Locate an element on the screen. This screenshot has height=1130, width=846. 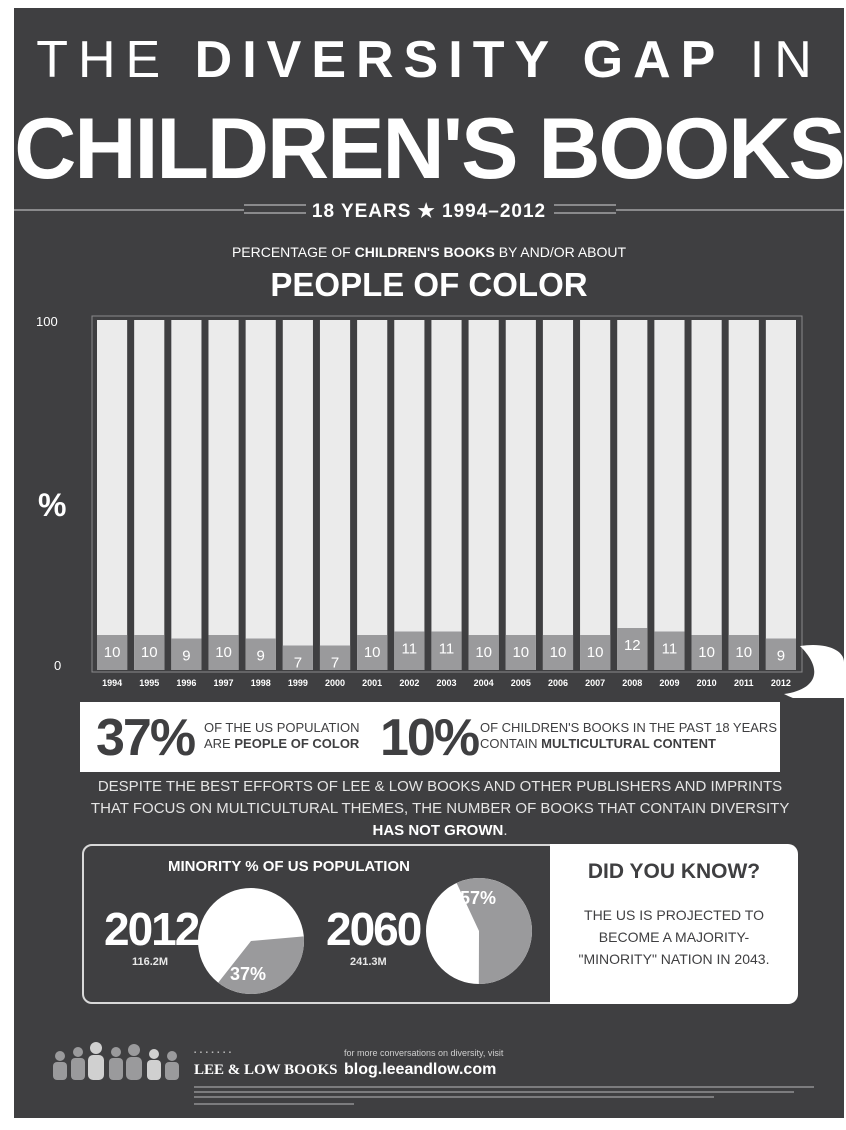
bar-value-label: 9 is located at coordinates (261, 656).